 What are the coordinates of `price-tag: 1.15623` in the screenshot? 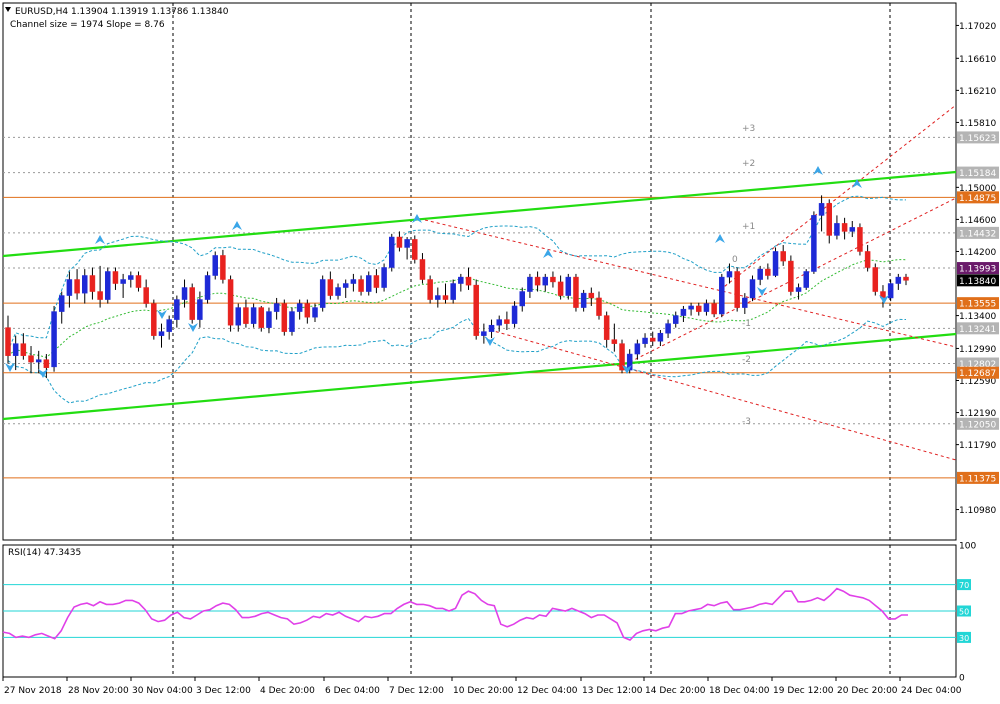 It's located at (978, 137).